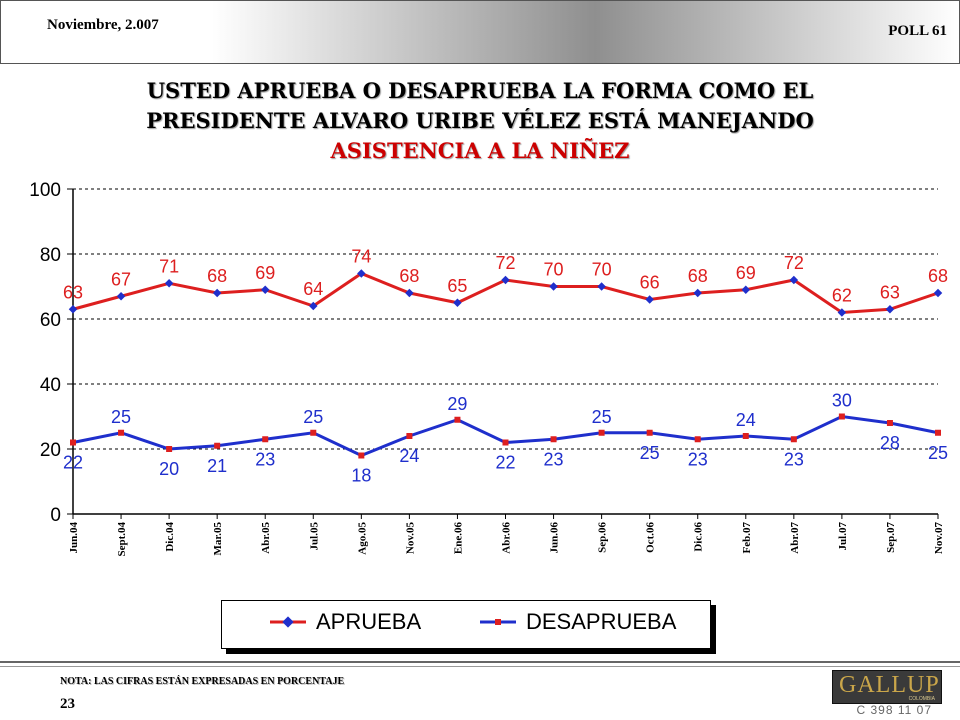  I want to click on data-label-desaprueba-11: 25, so click(602, 417).